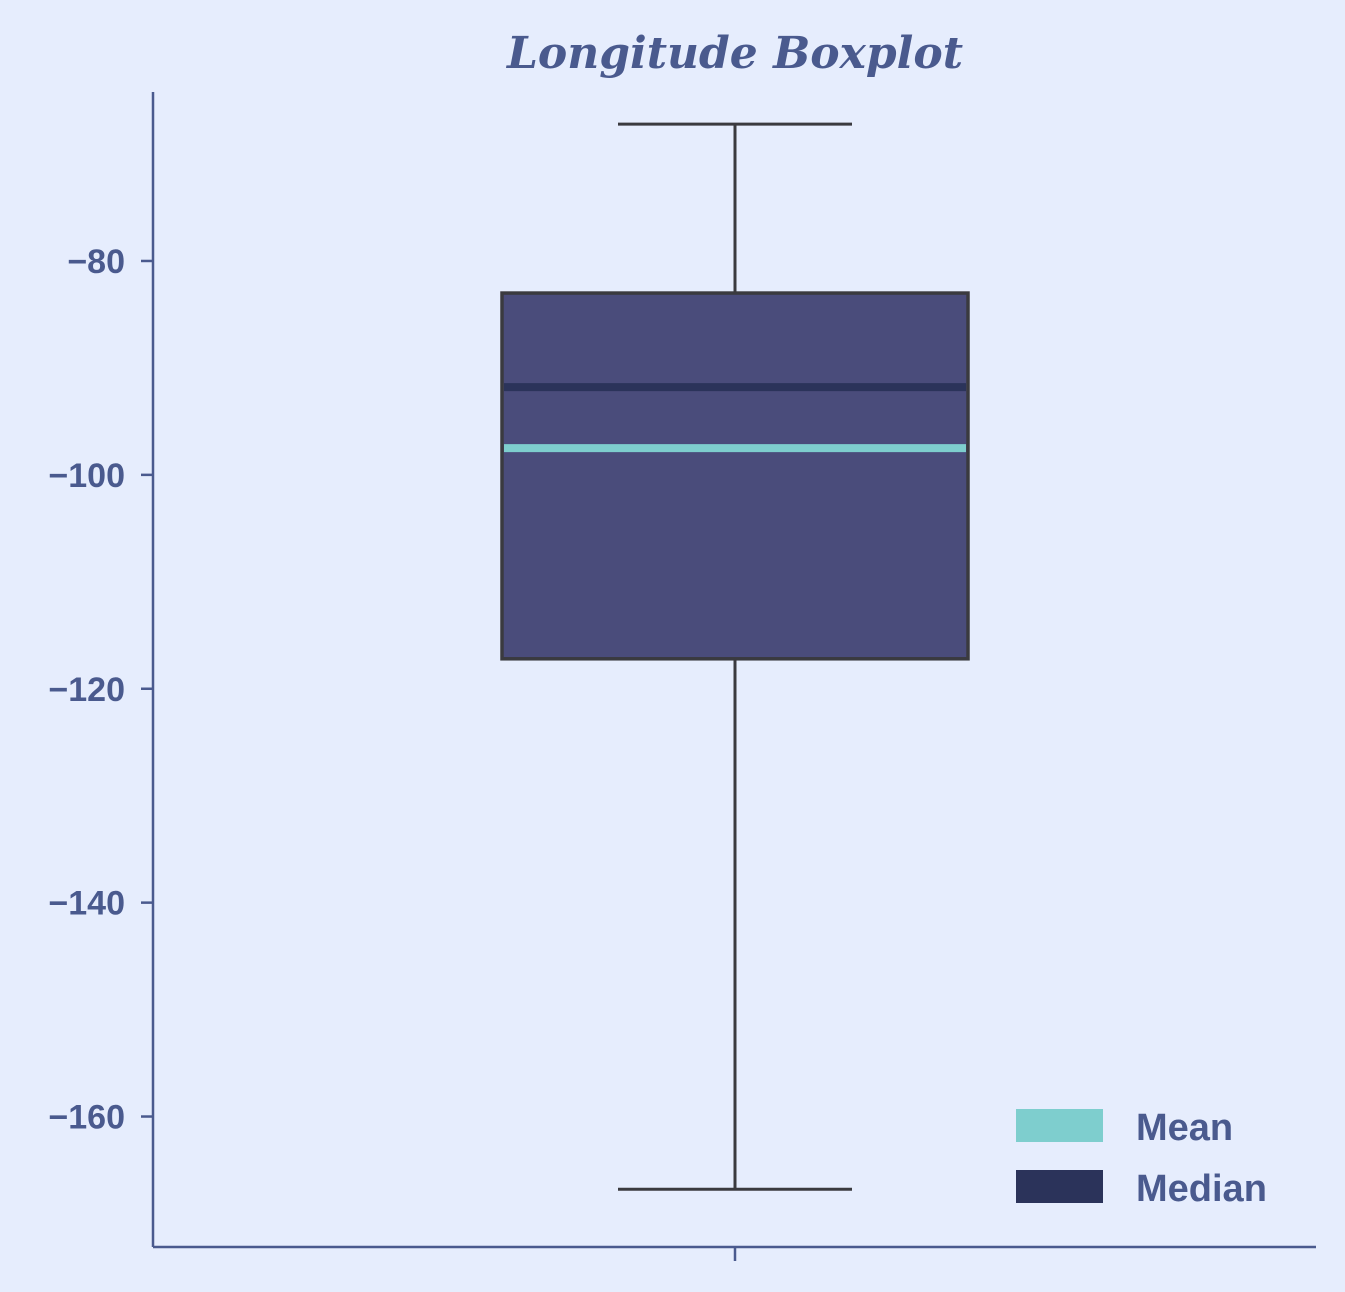 This screenshot has width=1345, height=1292. What do you see at coordinates (735, 476) in the screenshot?
I see `iqr-box` at bounding box center [735, 476].